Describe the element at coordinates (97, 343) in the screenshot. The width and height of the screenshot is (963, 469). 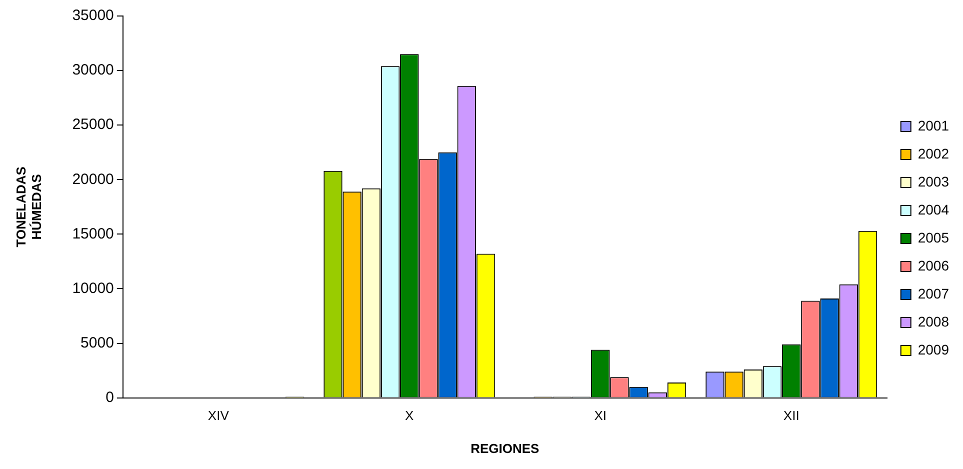
I see `y-tick-label: 5000` at that location.